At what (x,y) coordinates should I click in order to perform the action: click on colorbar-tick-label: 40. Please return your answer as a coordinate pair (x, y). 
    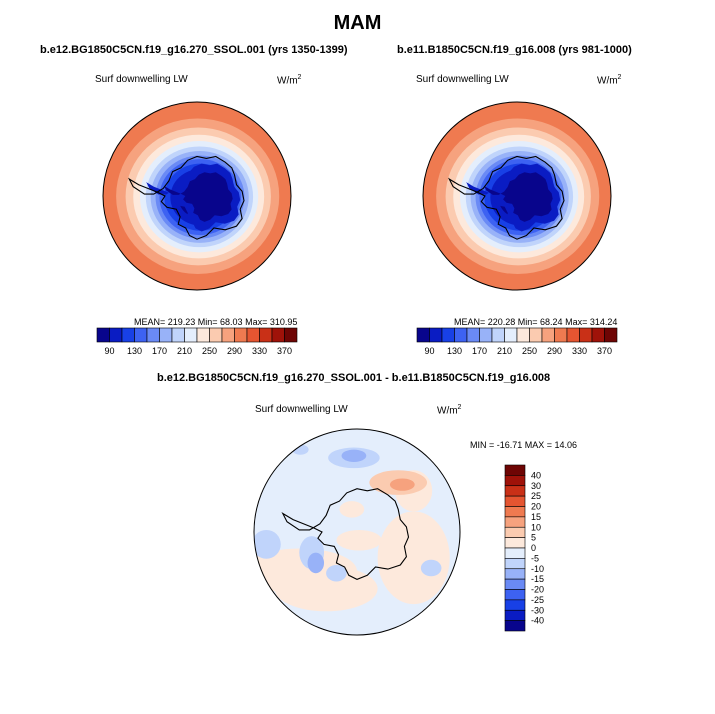
    Looking at the image, I should click on (536, 475).